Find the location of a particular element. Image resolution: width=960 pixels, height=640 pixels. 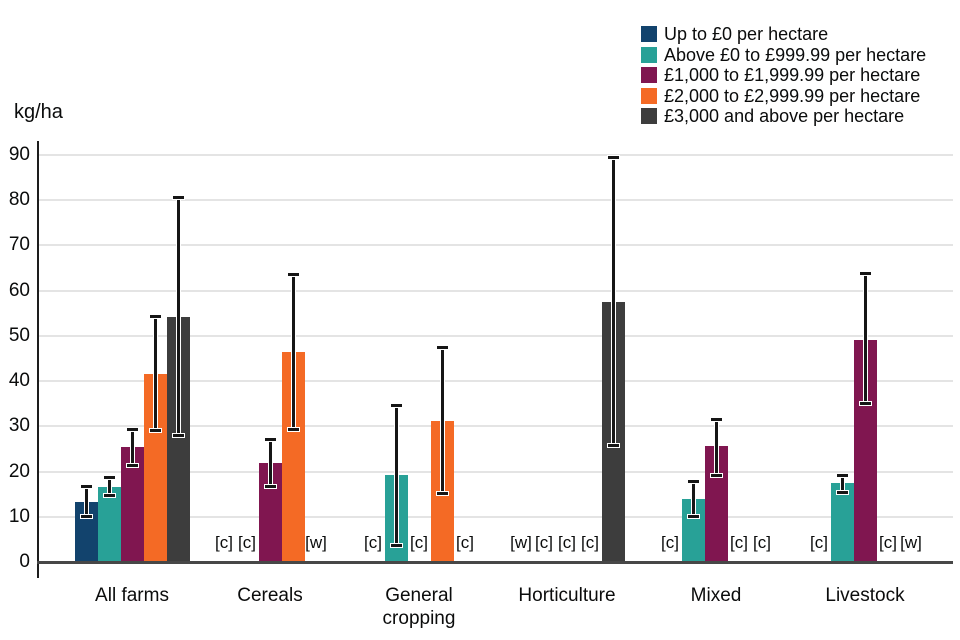

y-axis-tick-label: 90 is located at coordinates (19, 154).